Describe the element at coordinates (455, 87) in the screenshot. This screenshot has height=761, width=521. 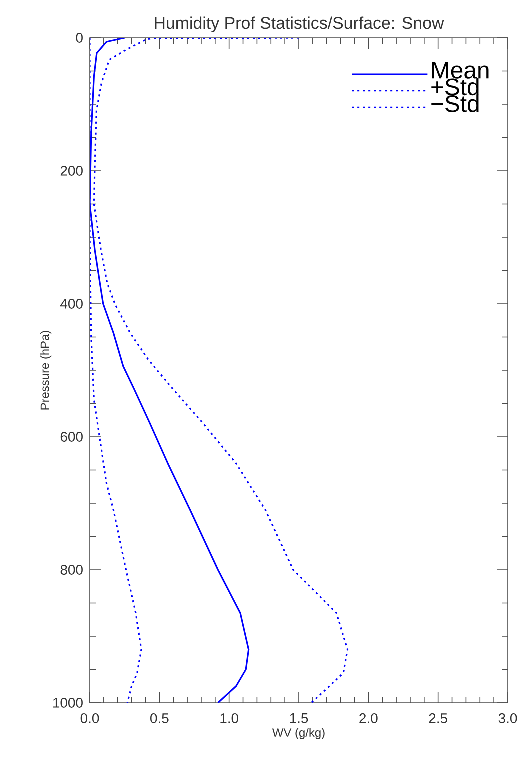
I see `legend-label: +Std` at that location.